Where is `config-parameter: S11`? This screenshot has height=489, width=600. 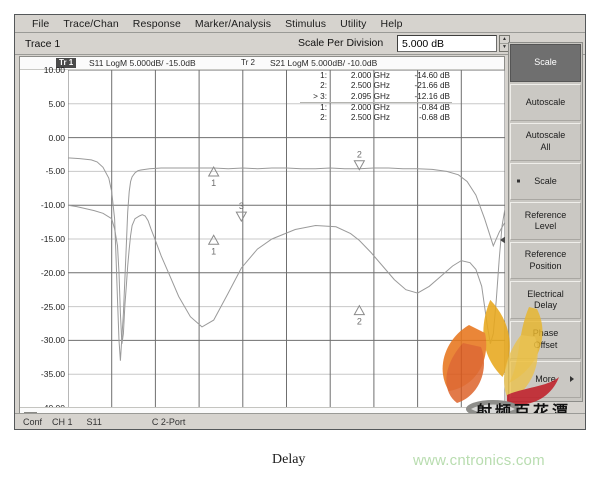
config-parameter: S11 is located at coordinates (94, 421).